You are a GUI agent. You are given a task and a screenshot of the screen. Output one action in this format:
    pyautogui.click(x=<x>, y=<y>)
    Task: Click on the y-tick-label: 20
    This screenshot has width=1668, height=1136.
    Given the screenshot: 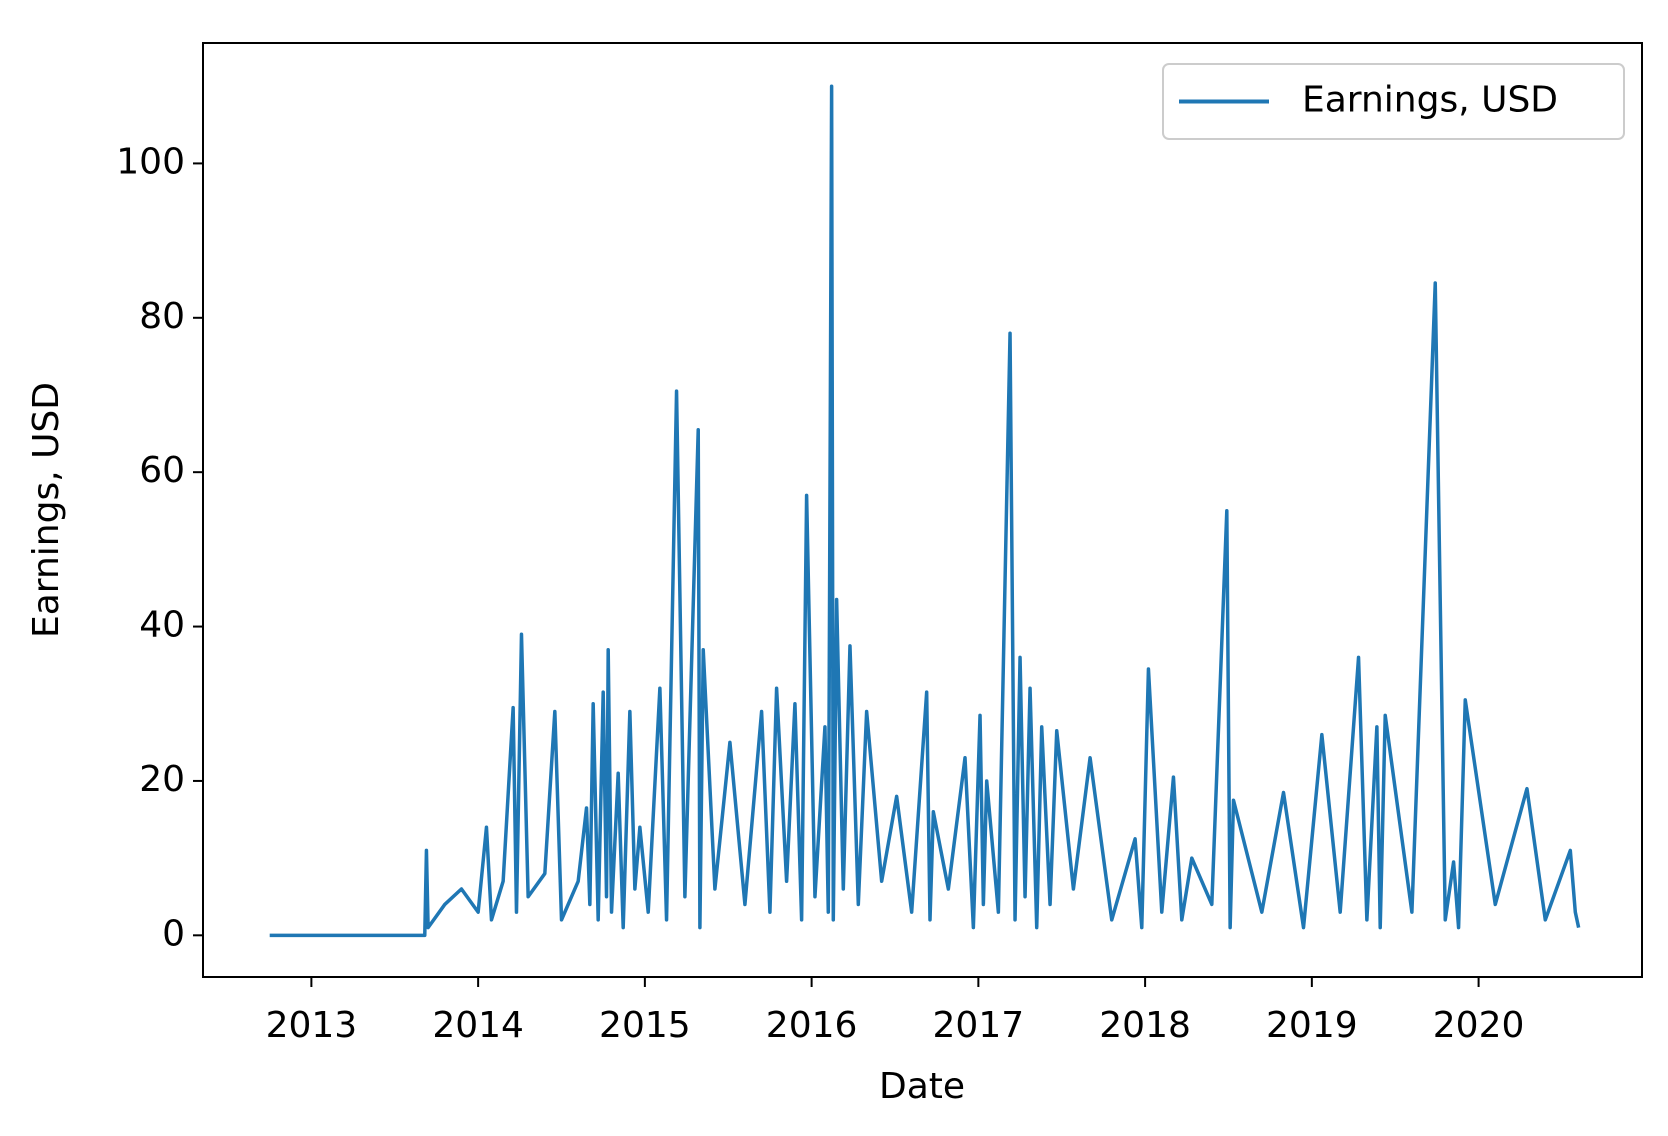 What is the action you would take?
    pyautogui.click(x=162, y=779)
    